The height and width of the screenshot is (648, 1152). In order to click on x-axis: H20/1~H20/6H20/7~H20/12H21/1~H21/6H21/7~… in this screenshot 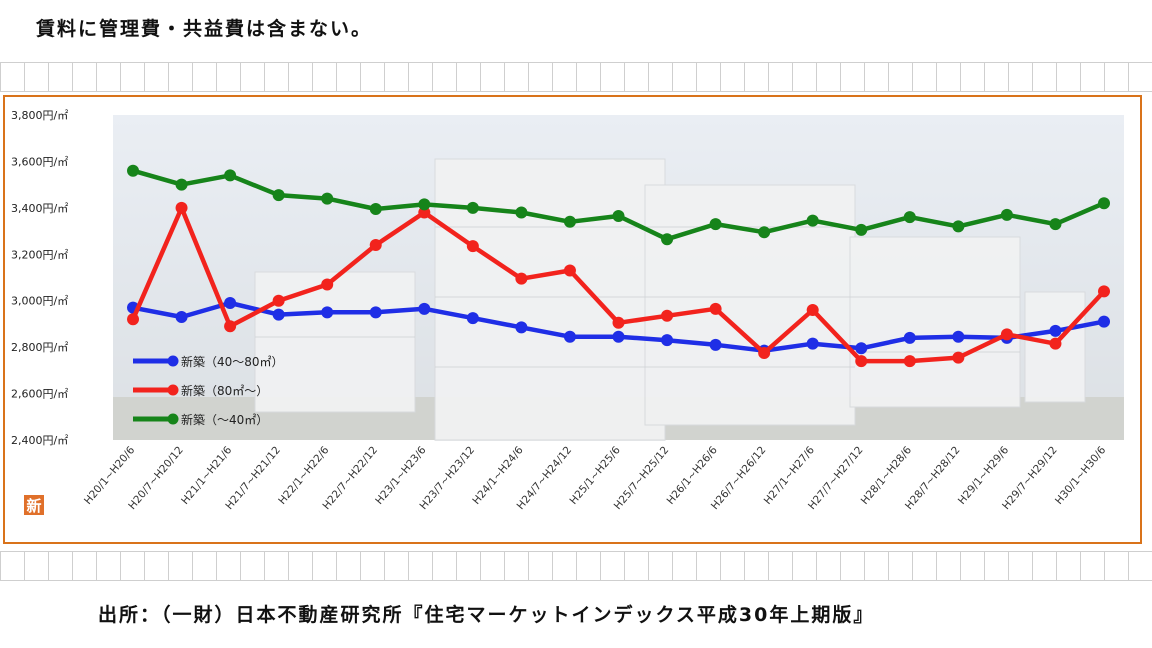, I will do `click(595, 478)`.